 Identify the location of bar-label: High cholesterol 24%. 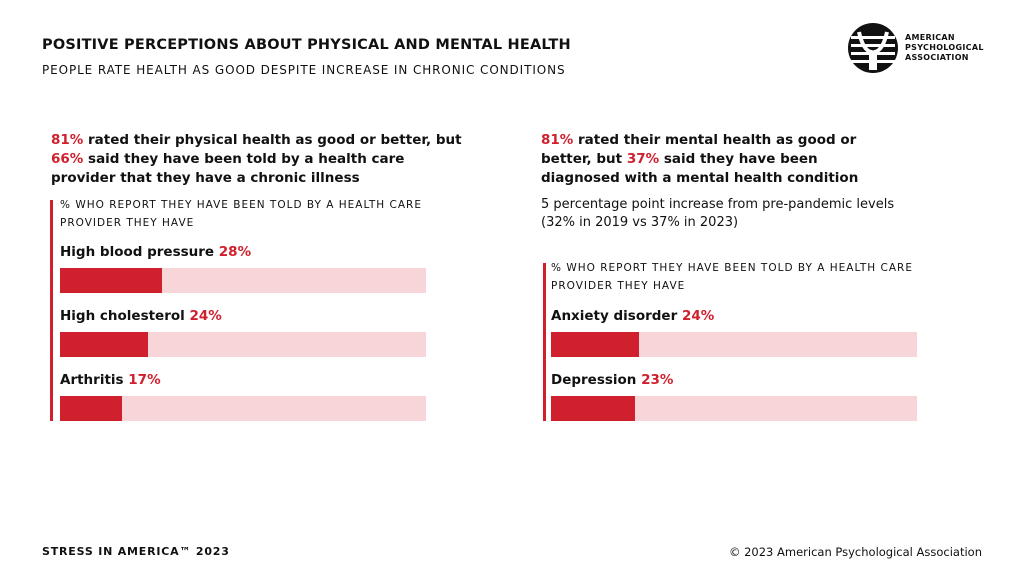
(141, 316).